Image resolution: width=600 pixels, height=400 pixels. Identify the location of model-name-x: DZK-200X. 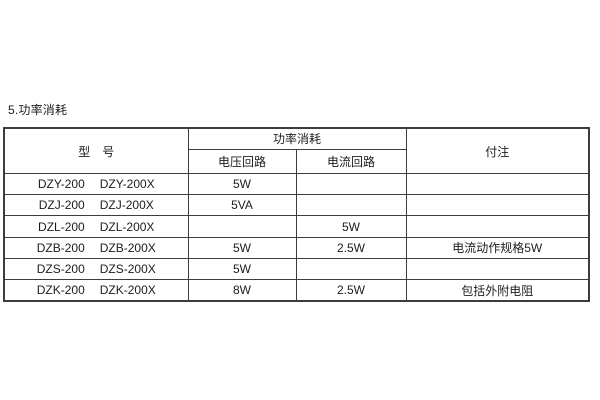
(127, 290).